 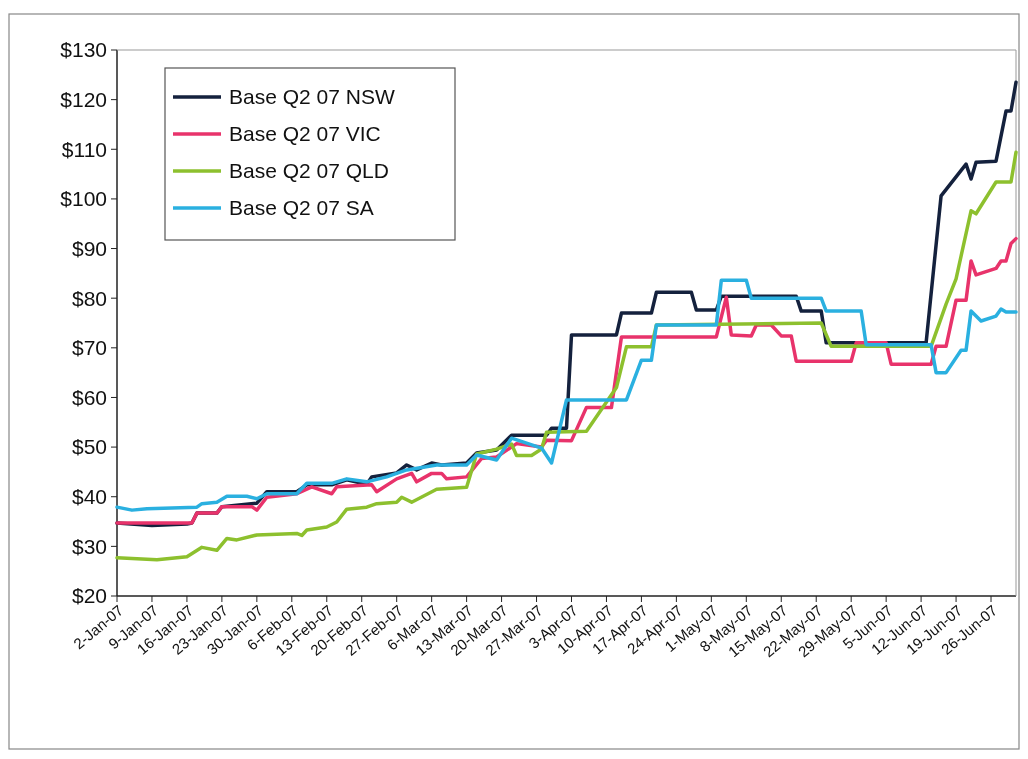 I want to click on y-tick-label: $120, so click(x=83, y=99).